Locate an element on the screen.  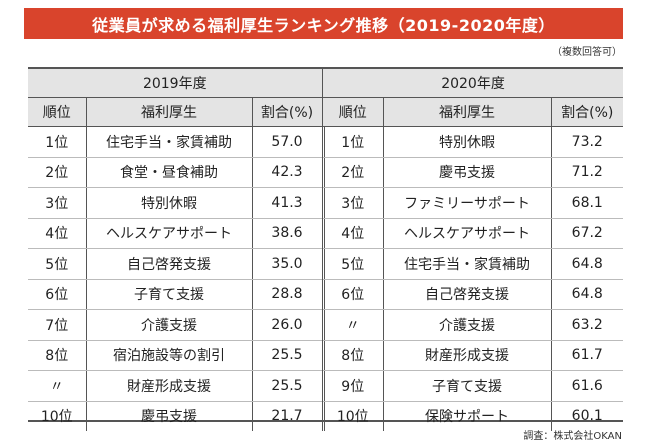
table-row: 2位 食堂・昼食補助 42.3 is located at coordinates (176, 172).